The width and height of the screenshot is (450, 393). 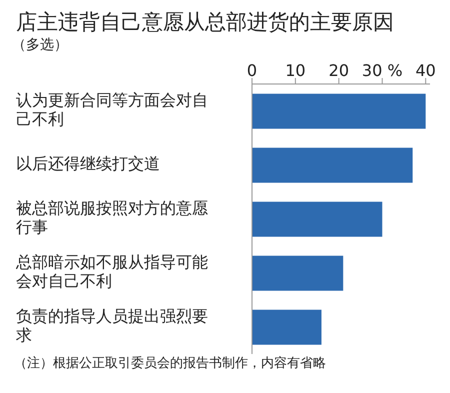 I want to click on x-tick-label: 40, so click(x=425, y=70).